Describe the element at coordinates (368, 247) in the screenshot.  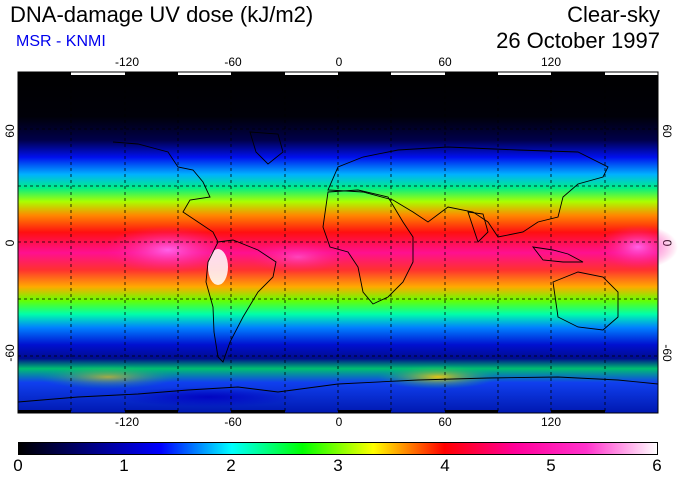
I see `coast-africa` at that location.